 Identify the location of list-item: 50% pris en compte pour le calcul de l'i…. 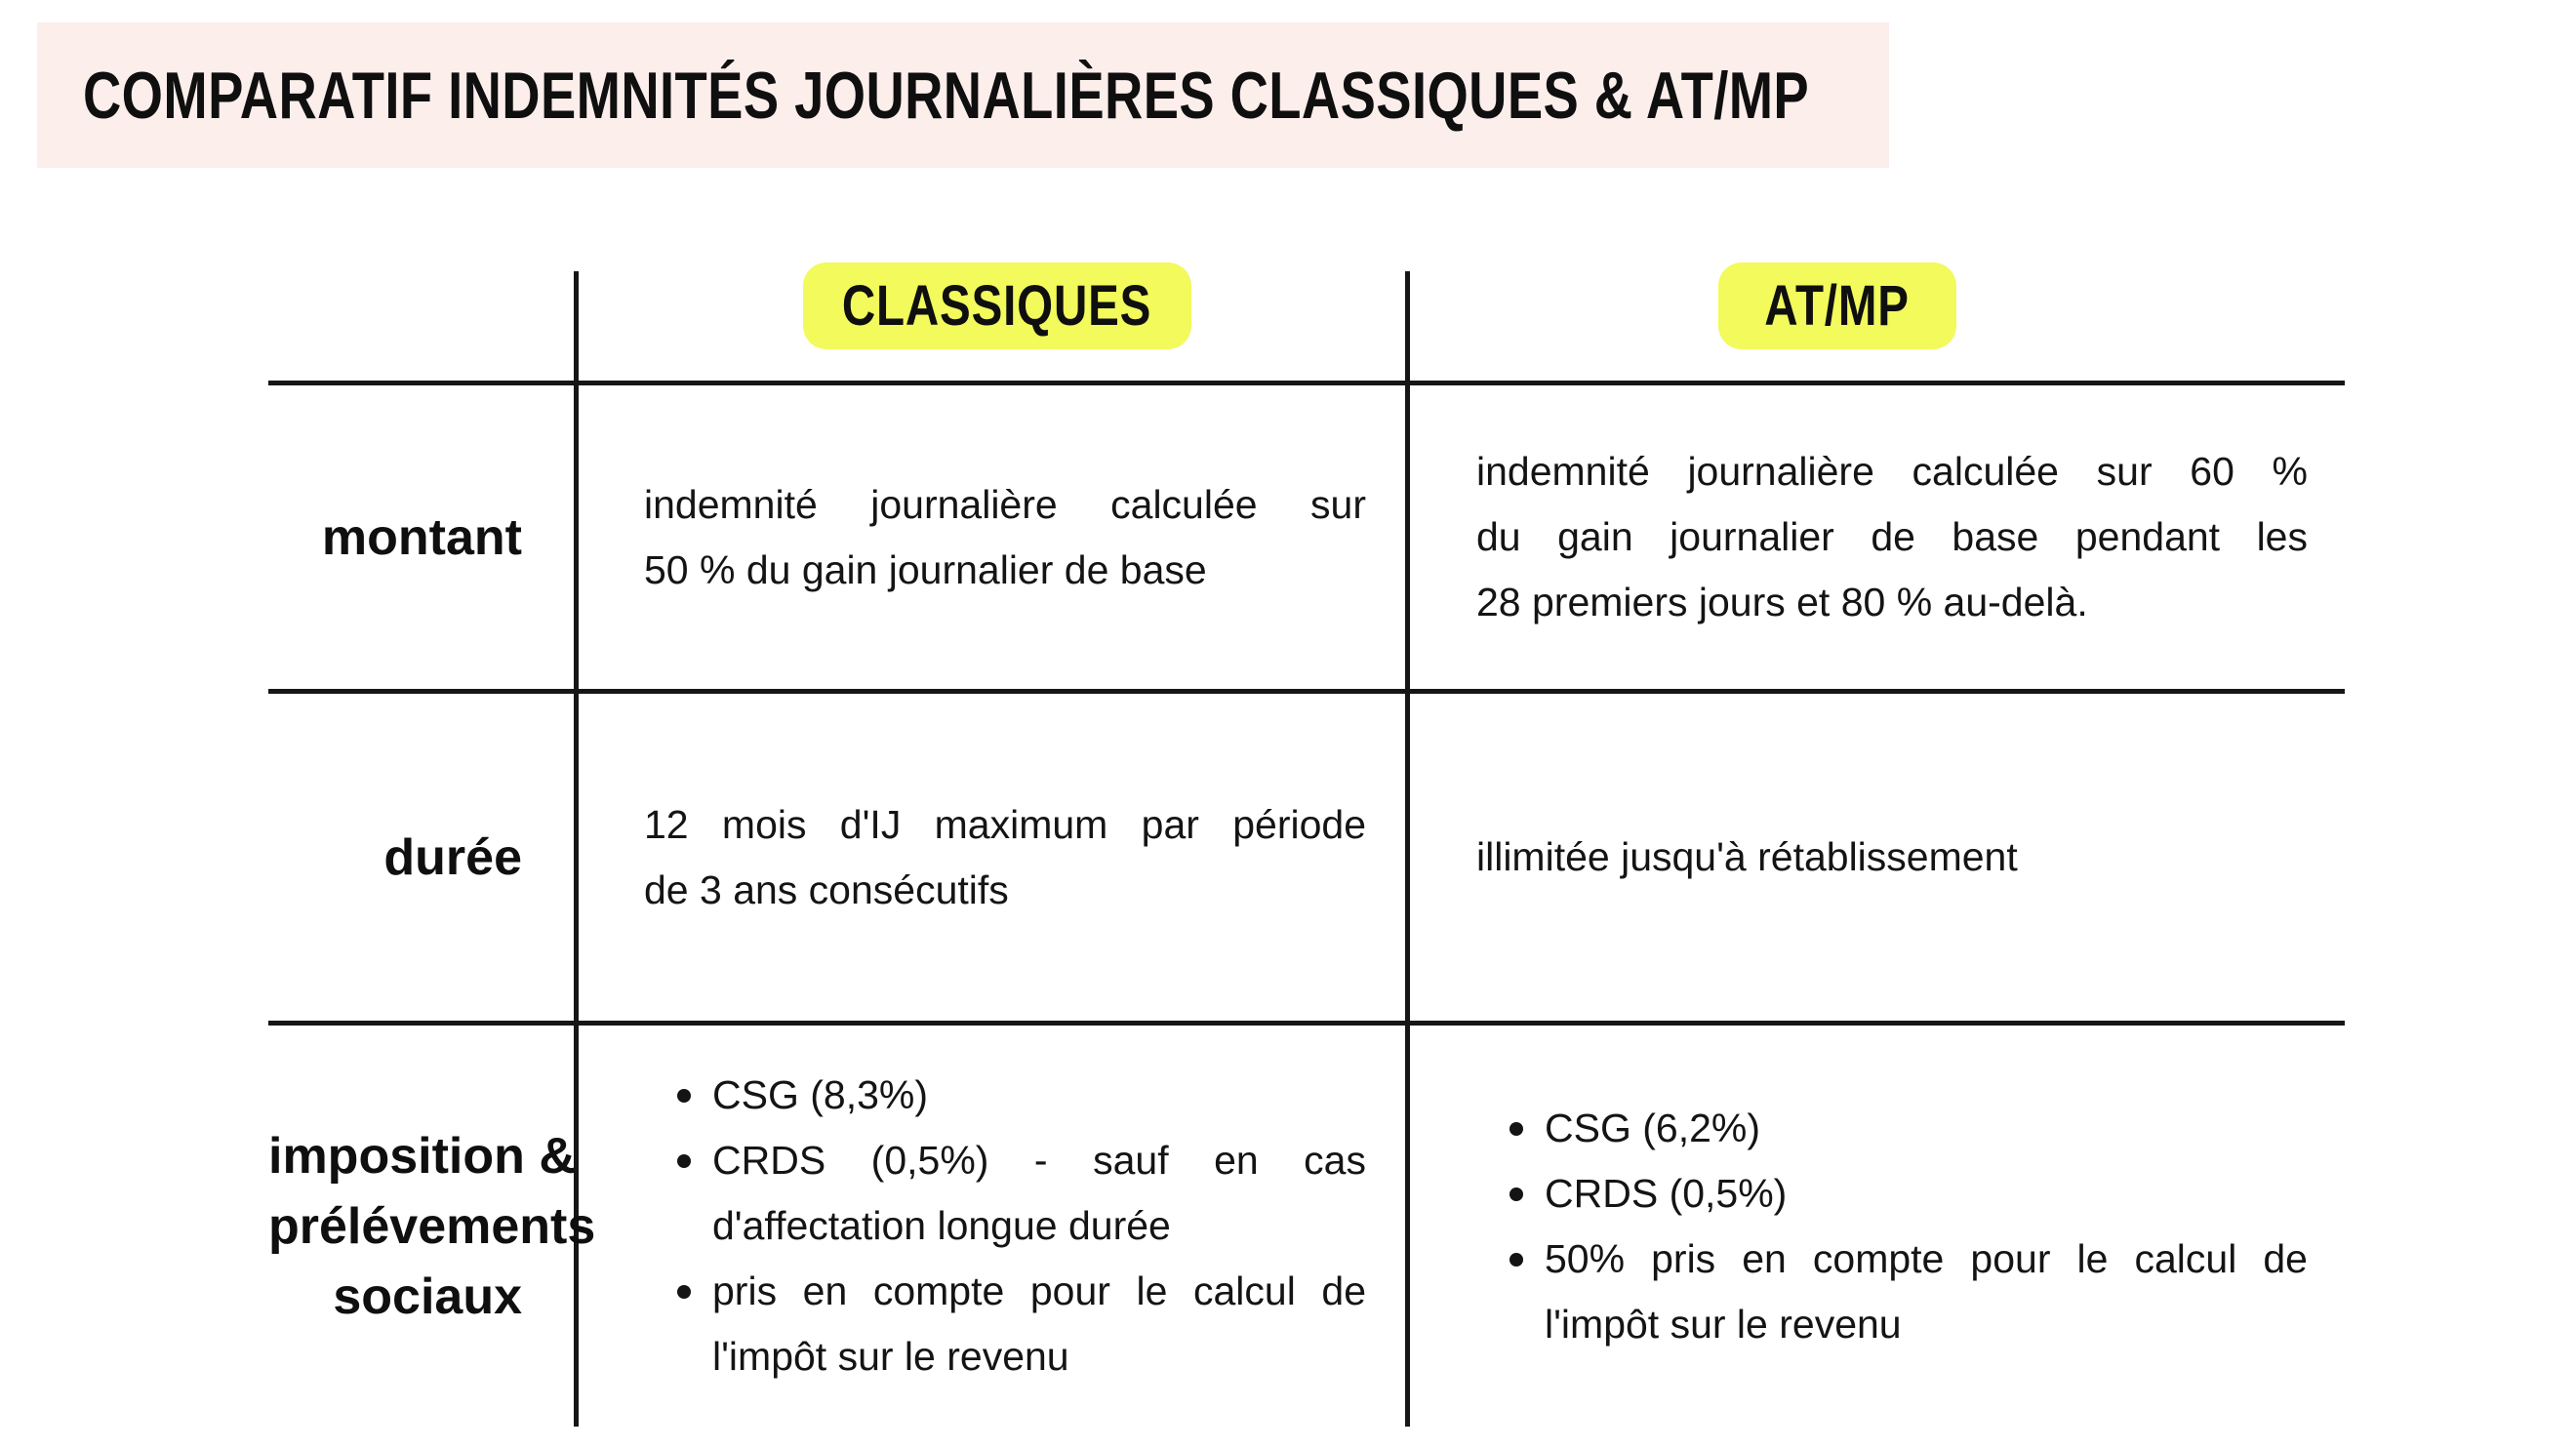
(1892, 1292).